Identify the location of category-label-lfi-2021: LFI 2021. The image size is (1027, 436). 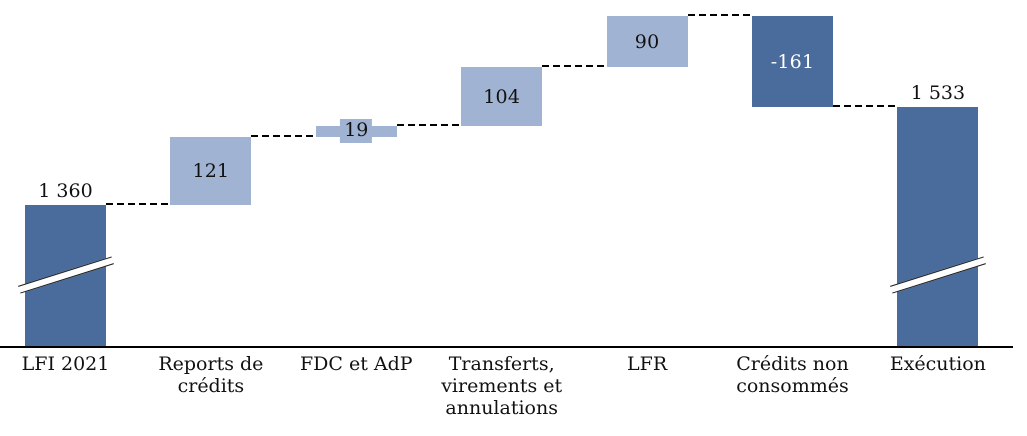
(65, 364).